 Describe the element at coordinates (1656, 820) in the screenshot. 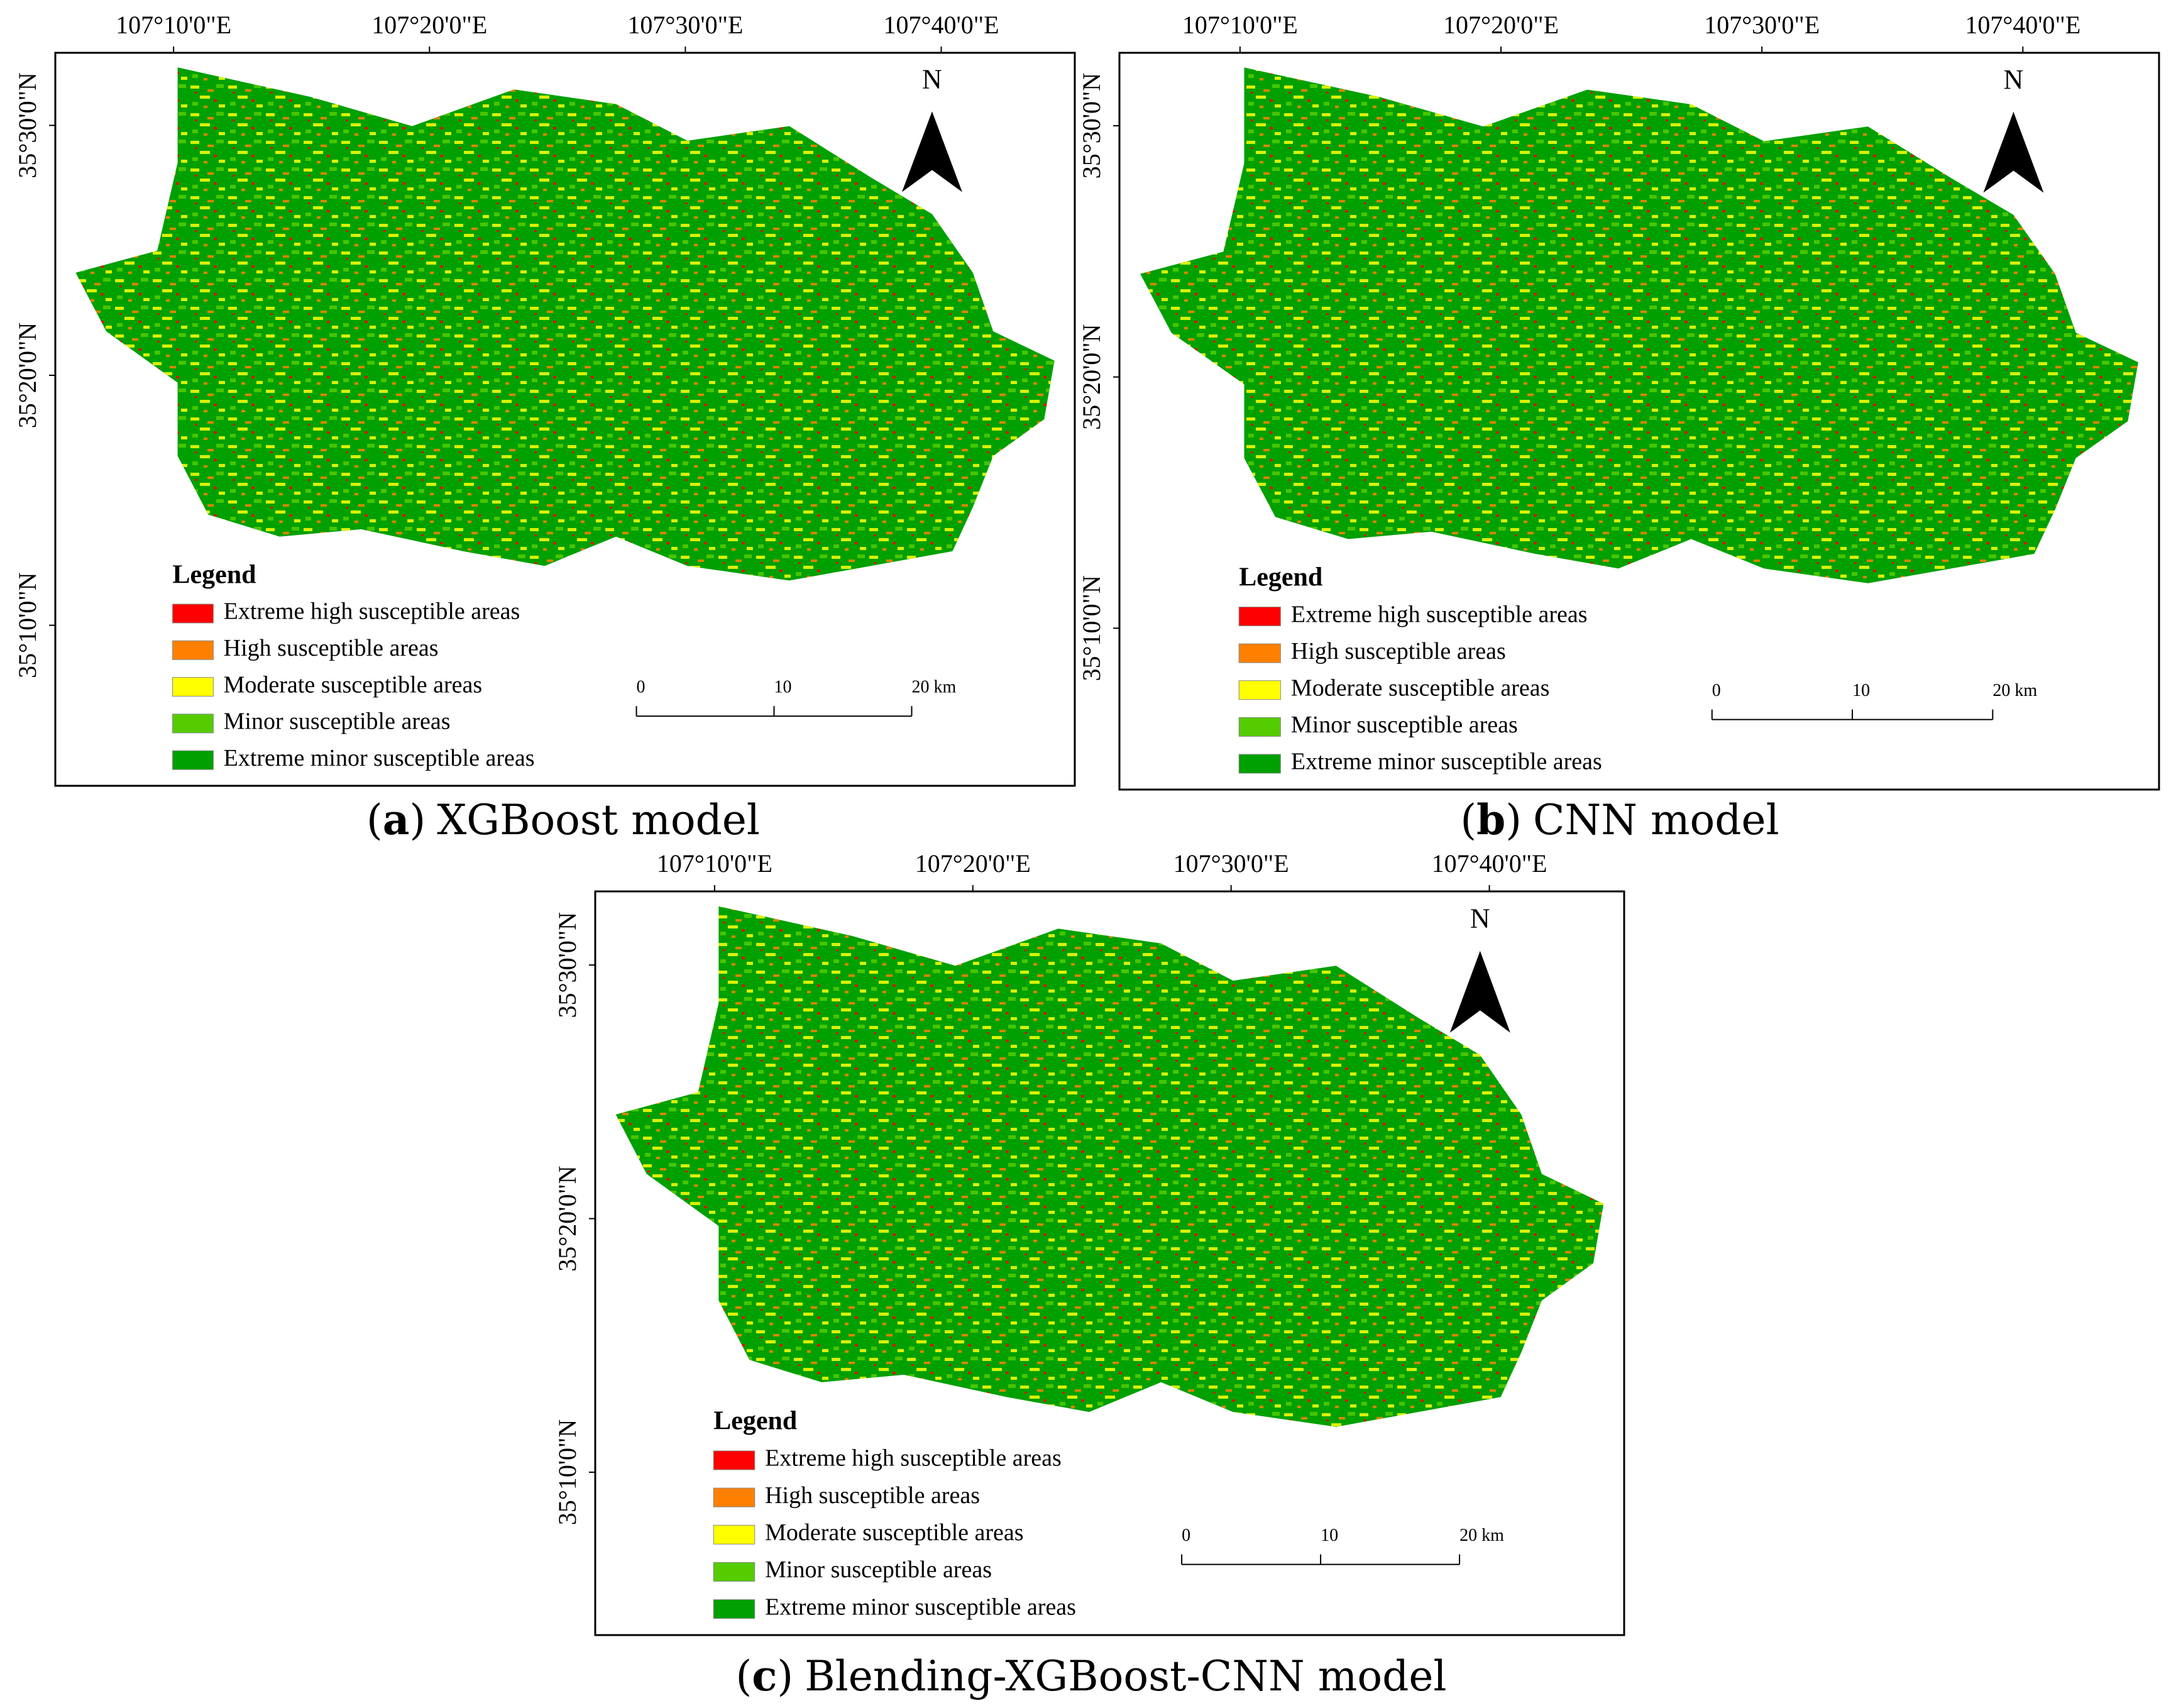

I see `caption-text: CNN model` at that location.